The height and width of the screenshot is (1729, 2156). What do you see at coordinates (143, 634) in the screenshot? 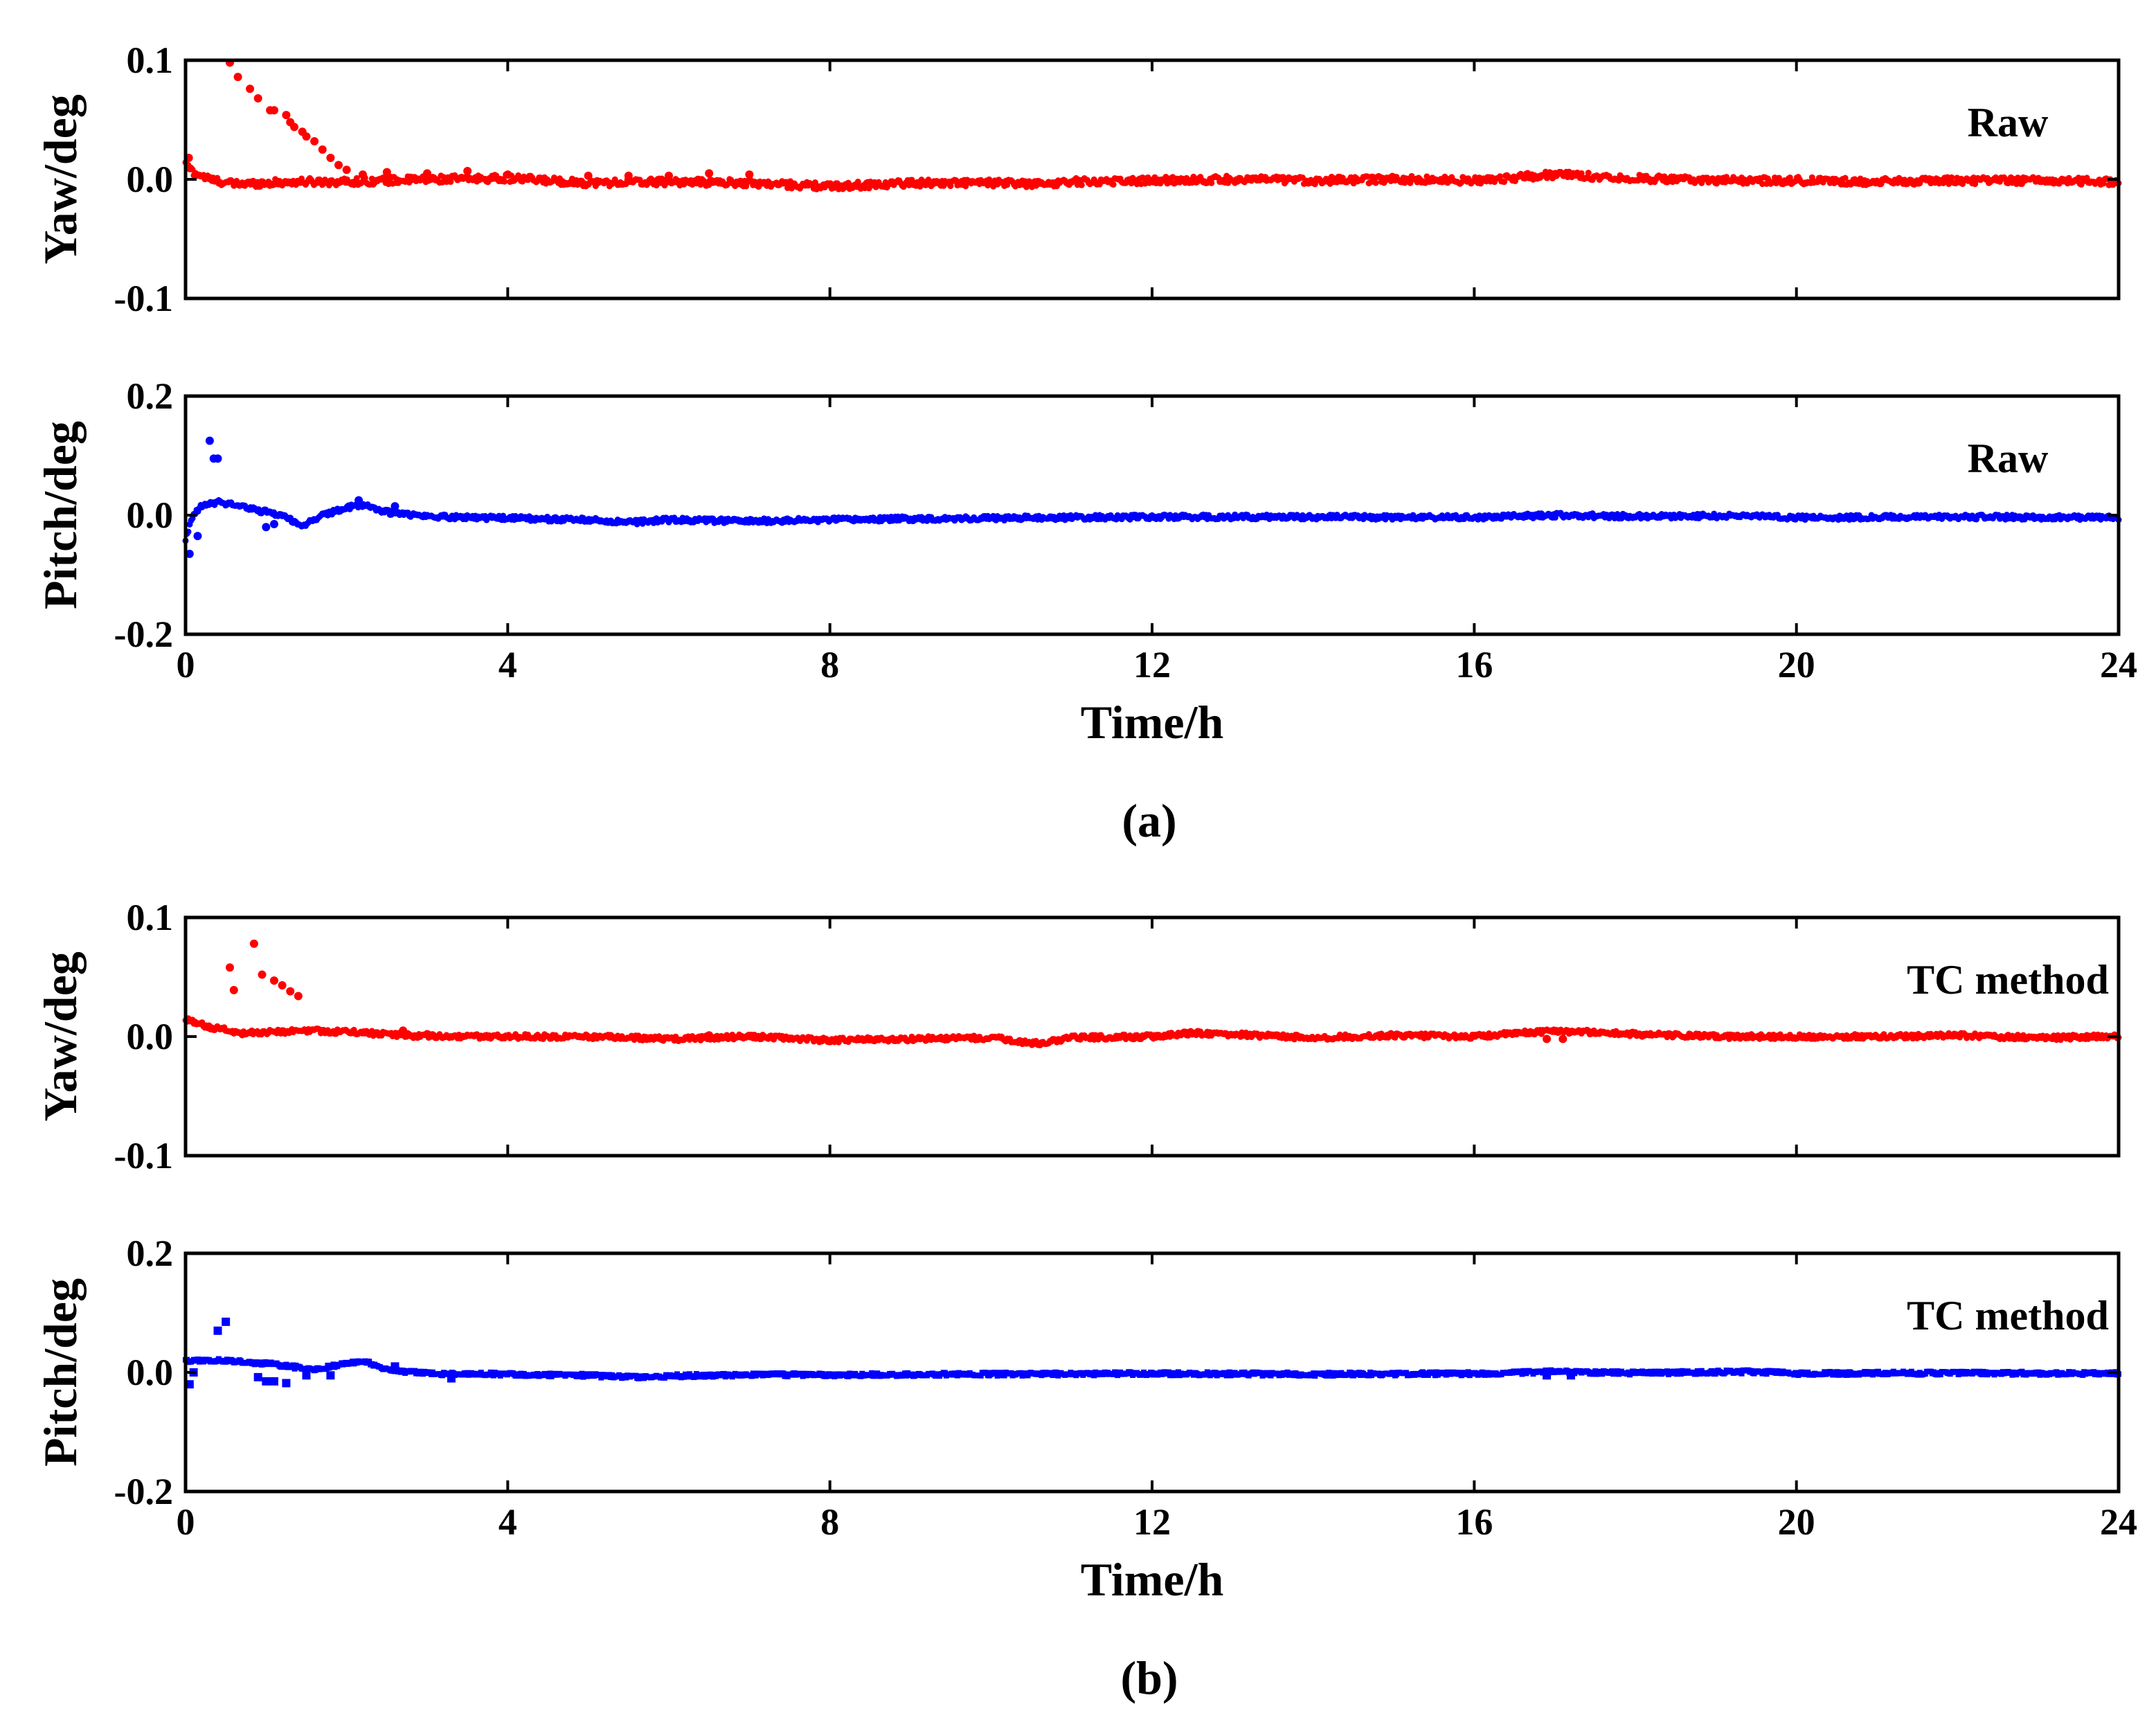
I see `y-tick-label: -0.2` at bounding box center [143, 634].